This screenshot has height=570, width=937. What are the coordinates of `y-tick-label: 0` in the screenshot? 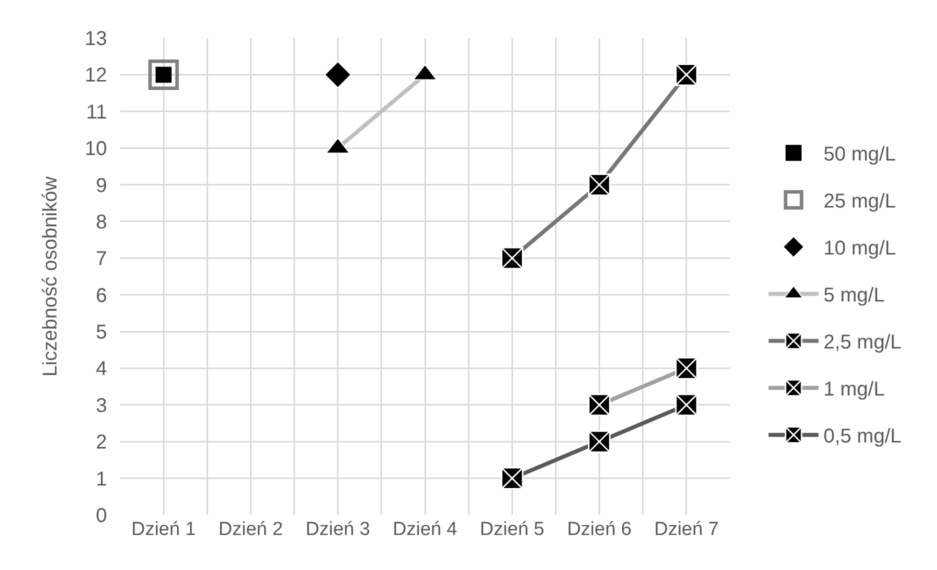 It's located at (101, 516).